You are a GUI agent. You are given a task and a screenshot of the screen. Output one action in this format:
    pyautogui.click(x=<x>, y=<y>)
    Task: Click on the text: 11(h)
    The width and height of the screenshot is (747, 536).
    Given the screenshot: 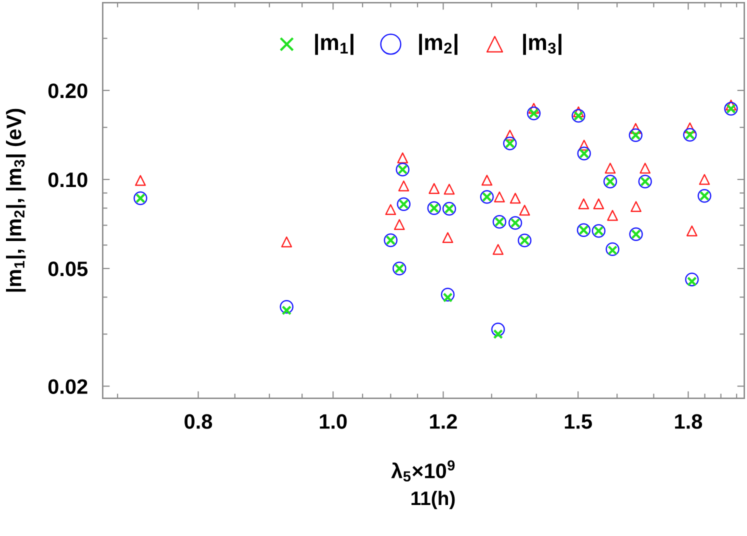 What is the action you would take?
    pyautogui.click(x=433, y=500)
    